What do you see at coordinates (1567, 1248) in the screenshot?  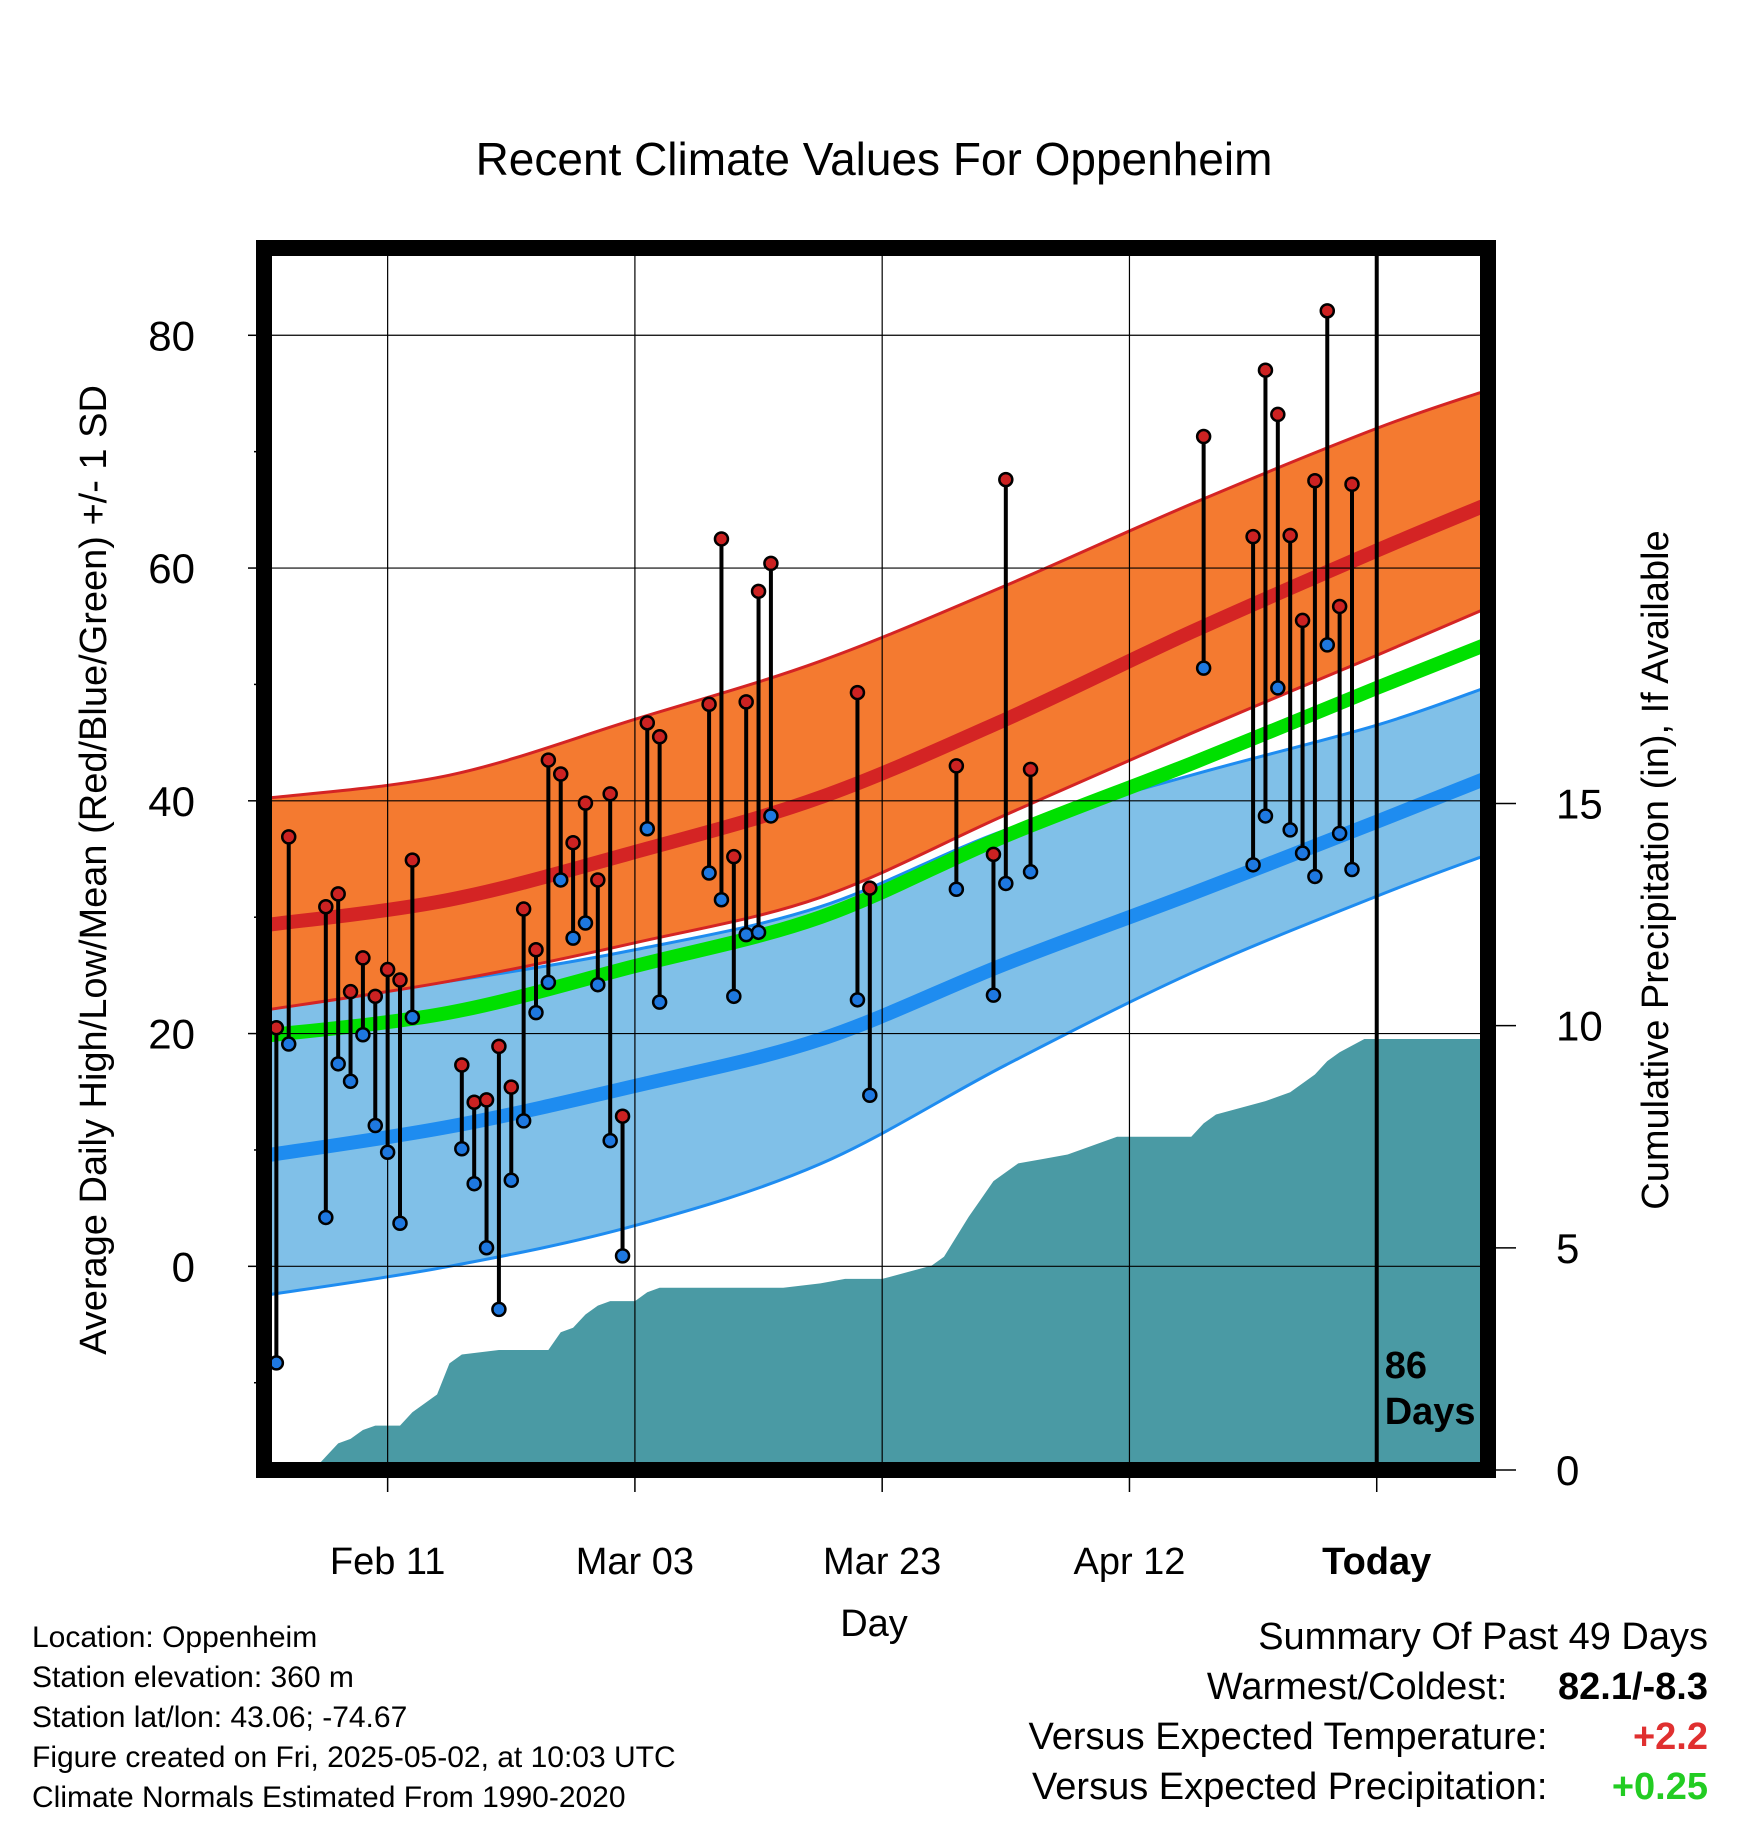 I see `y2-tick-label: 5` at bounding box center [1567, 1248].